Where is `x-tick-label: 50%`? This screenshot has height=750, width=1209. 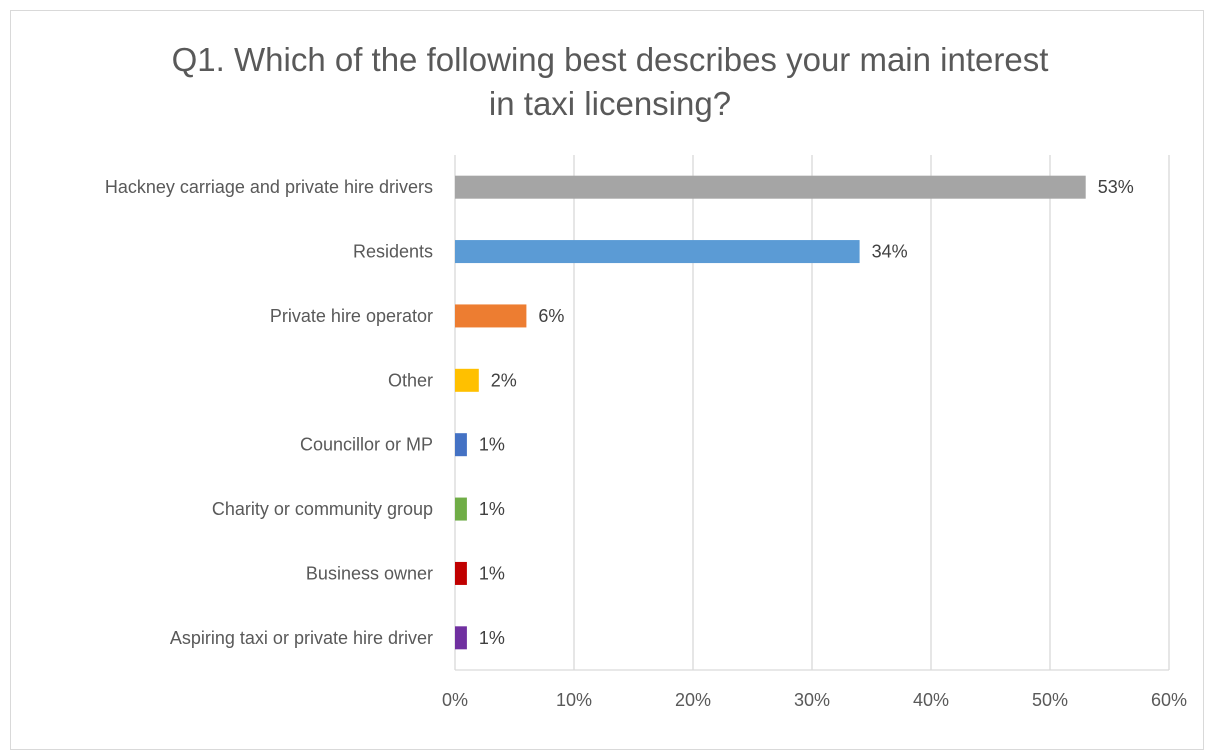
x-tick-label: 50% is located at coordinates (1050, 700).